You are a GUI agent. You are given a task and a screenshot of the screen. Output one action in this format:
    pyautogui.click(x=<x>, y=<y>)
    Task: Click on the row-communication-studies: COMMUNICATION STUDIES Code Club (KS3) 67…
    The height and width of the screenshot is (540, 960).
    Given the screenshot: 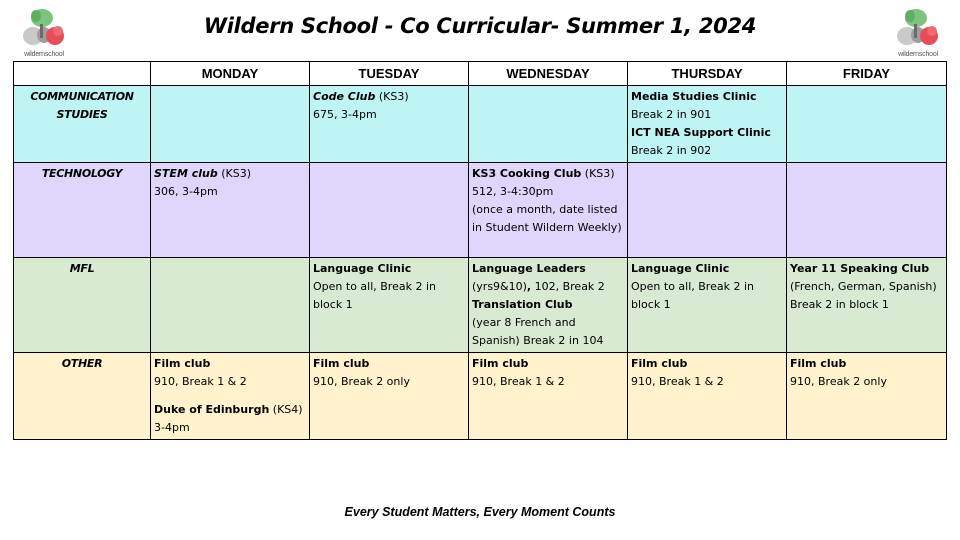 What is the action you would take?
    pyautogui.click(x=480, y=124)
    